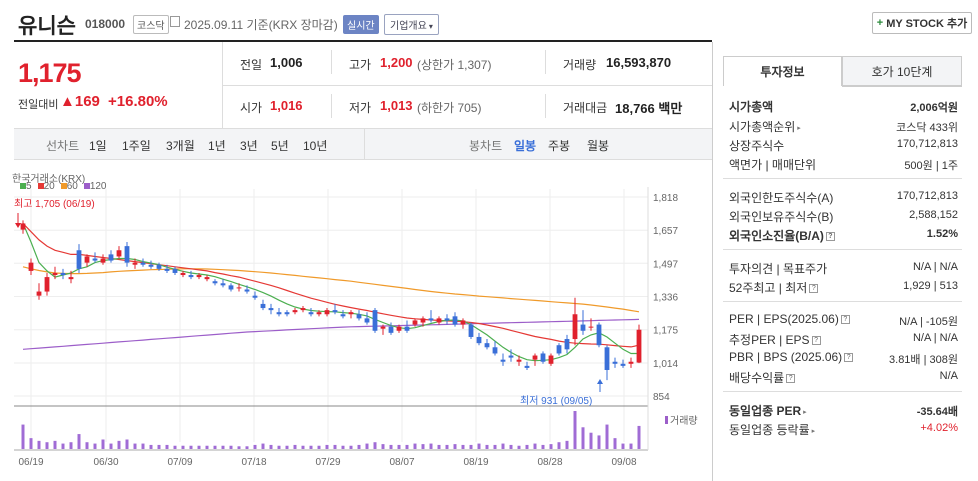  Describe the element at coordinates (768, 411) in the screenshot. I see `invest-row-label: 동일업종 PER ▸` at that location.